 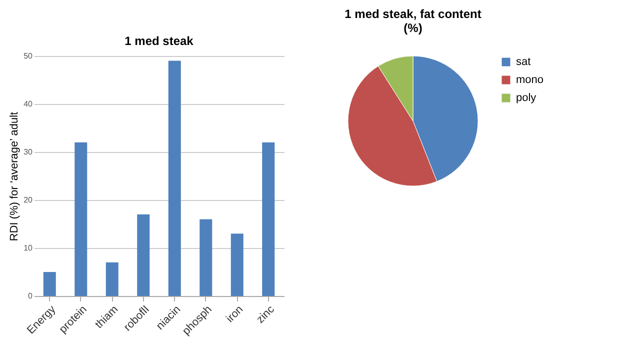 What do you see at coordinates (29, 56) in the screenshot?
I see `y-tick-label: 50` at bounding box center [29, 56].